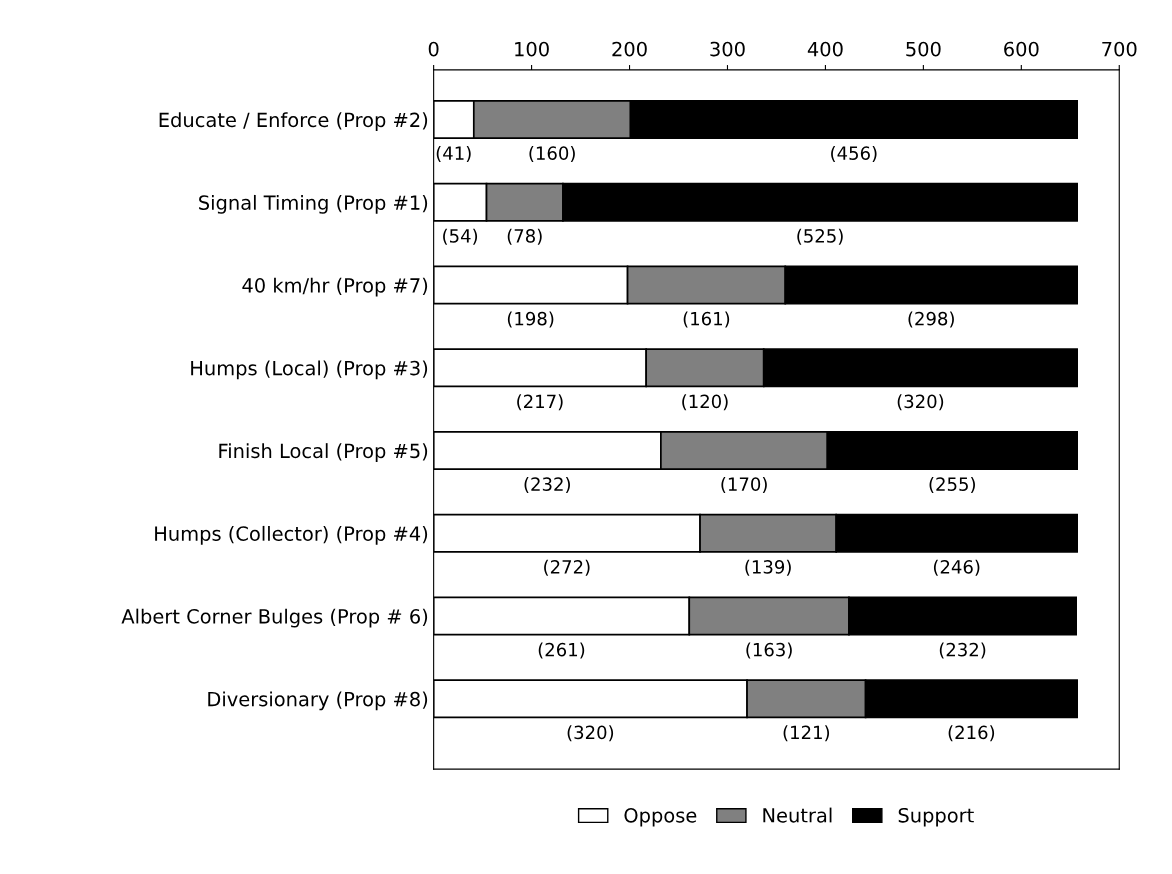 This screenshot has width=1172, height=874. Describe the element at coordinates (313, 204) in the screenshot. I see `y-tick-label: Signal Timing (Prop #1)` at that location.